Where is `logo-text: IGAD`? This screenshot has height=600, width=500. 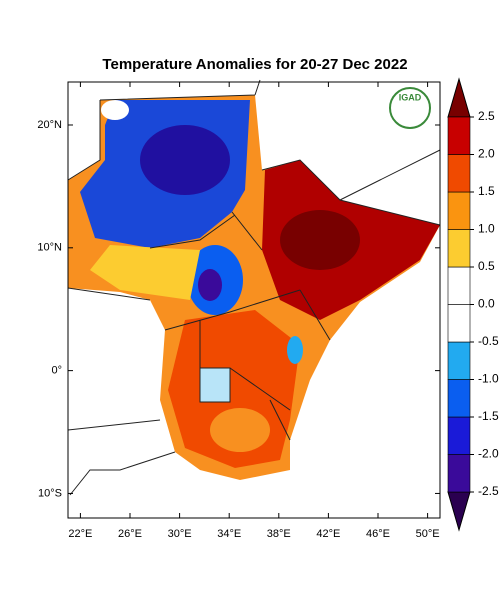
logo-text: IGAD is located at coordinates (410, 97).